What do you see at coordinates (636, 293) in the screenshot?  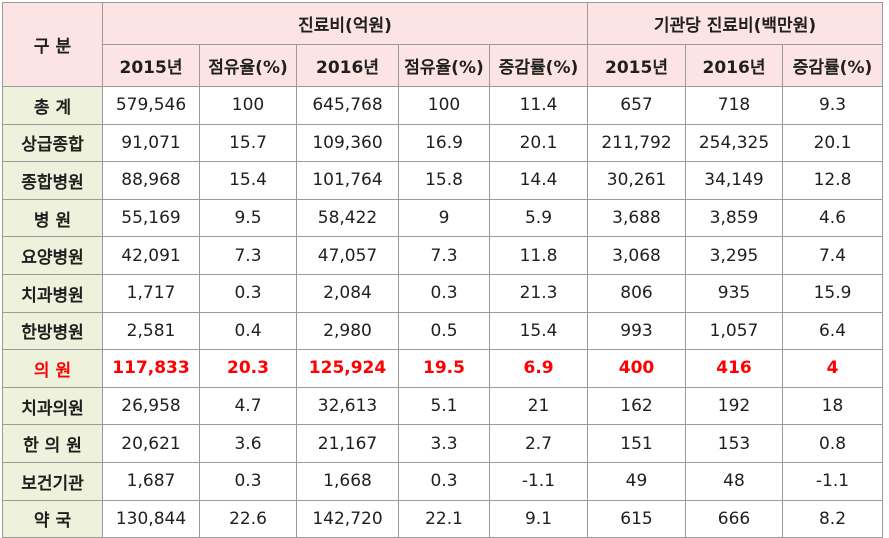 I see `table-cell: 806` at bounding box center [636, 293].